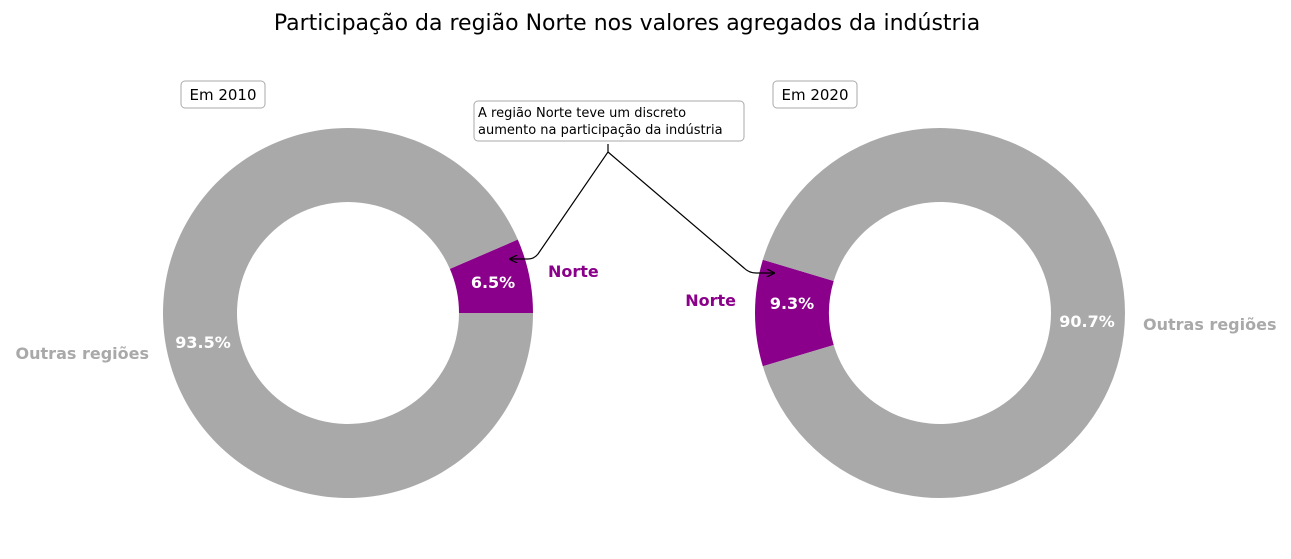 The image size is (1291, 559). Describe the element at coordinates (493, 282) in the screenshot. I see `pct-label-norte-2010: 6.5%` at that location.